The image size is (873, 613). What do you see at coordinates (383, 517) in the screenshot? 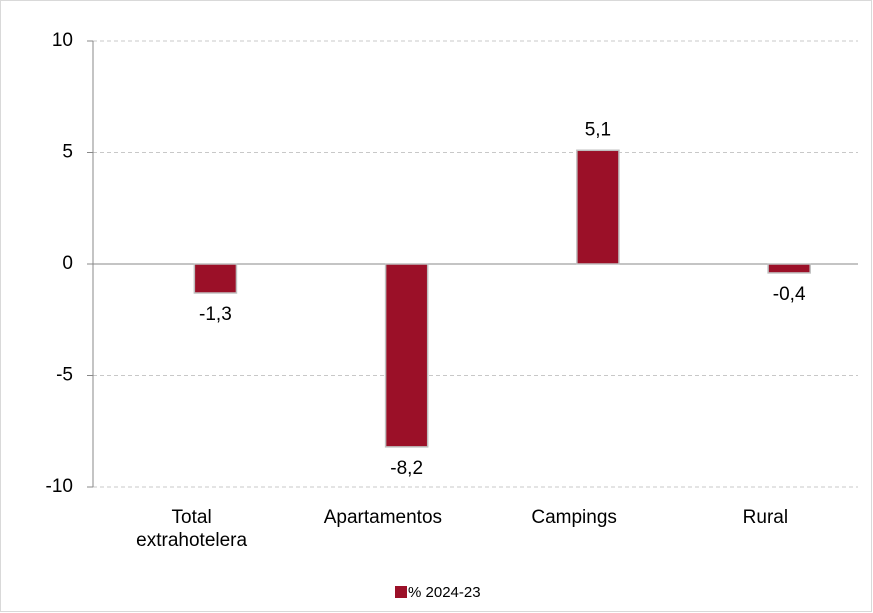
I see `x-tick-label: Apartamentos` at bounding box center [383, 517].